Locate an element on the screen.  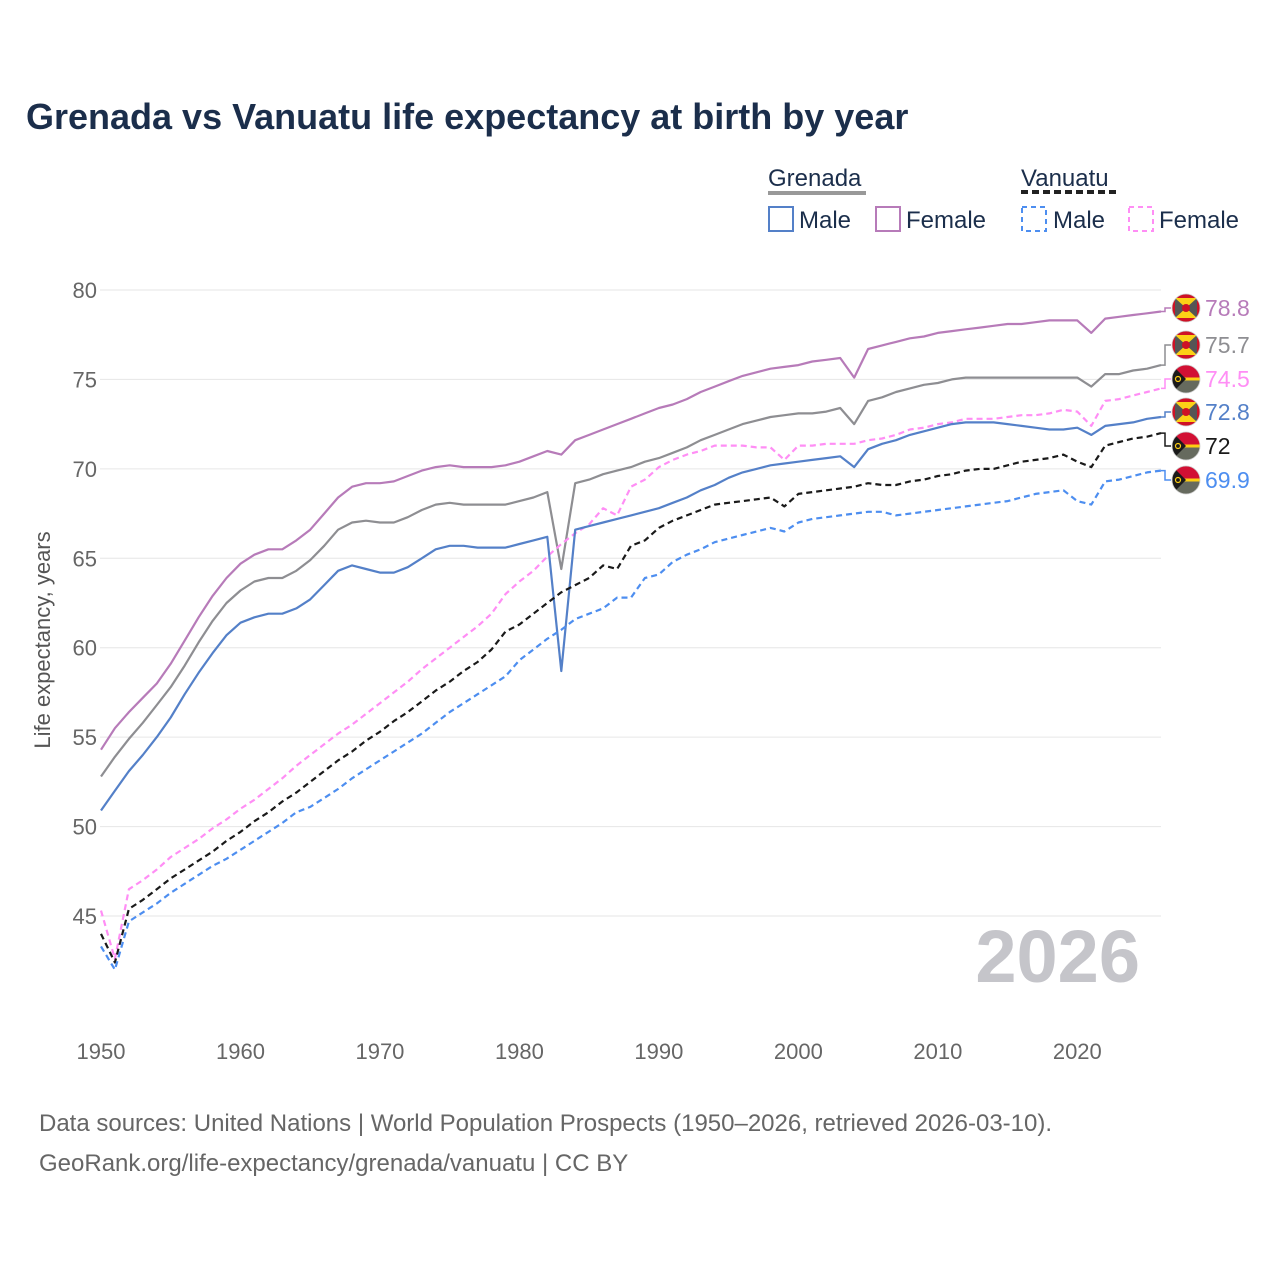
y-tick-label: 75 is located at coordinates (85, 379).